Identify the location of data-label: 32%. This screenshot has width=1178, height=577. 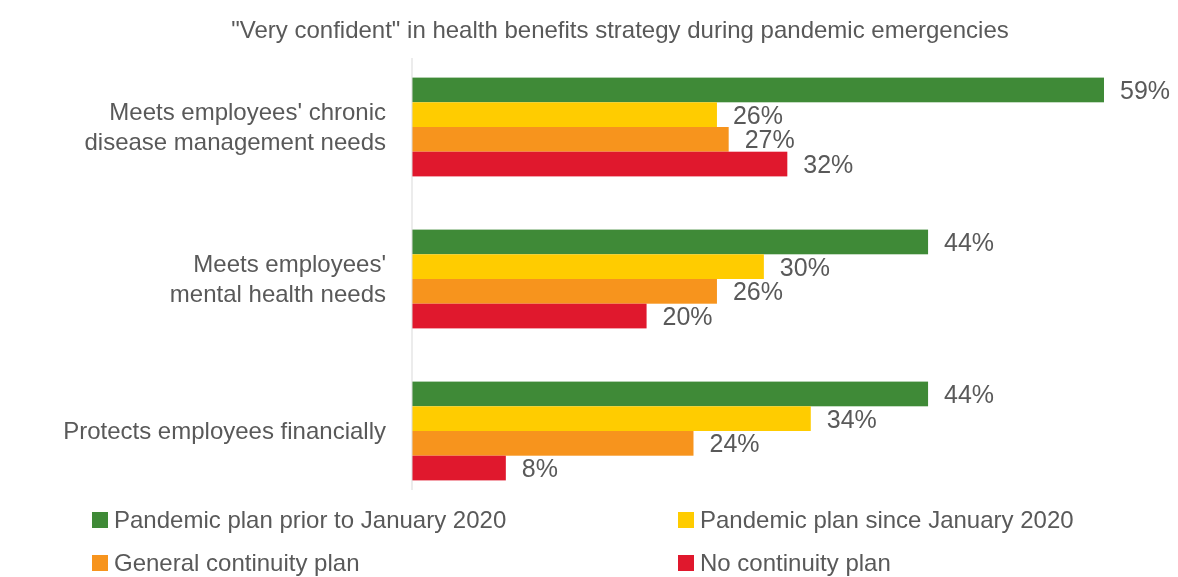
(828, 164).